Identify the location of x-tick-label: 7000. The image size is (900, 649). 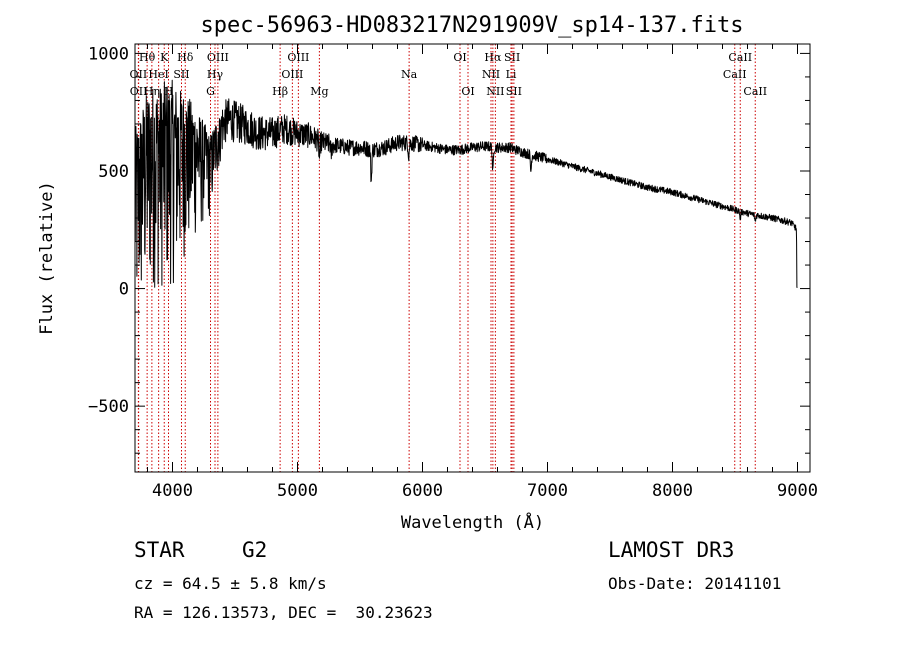
(547, 491).